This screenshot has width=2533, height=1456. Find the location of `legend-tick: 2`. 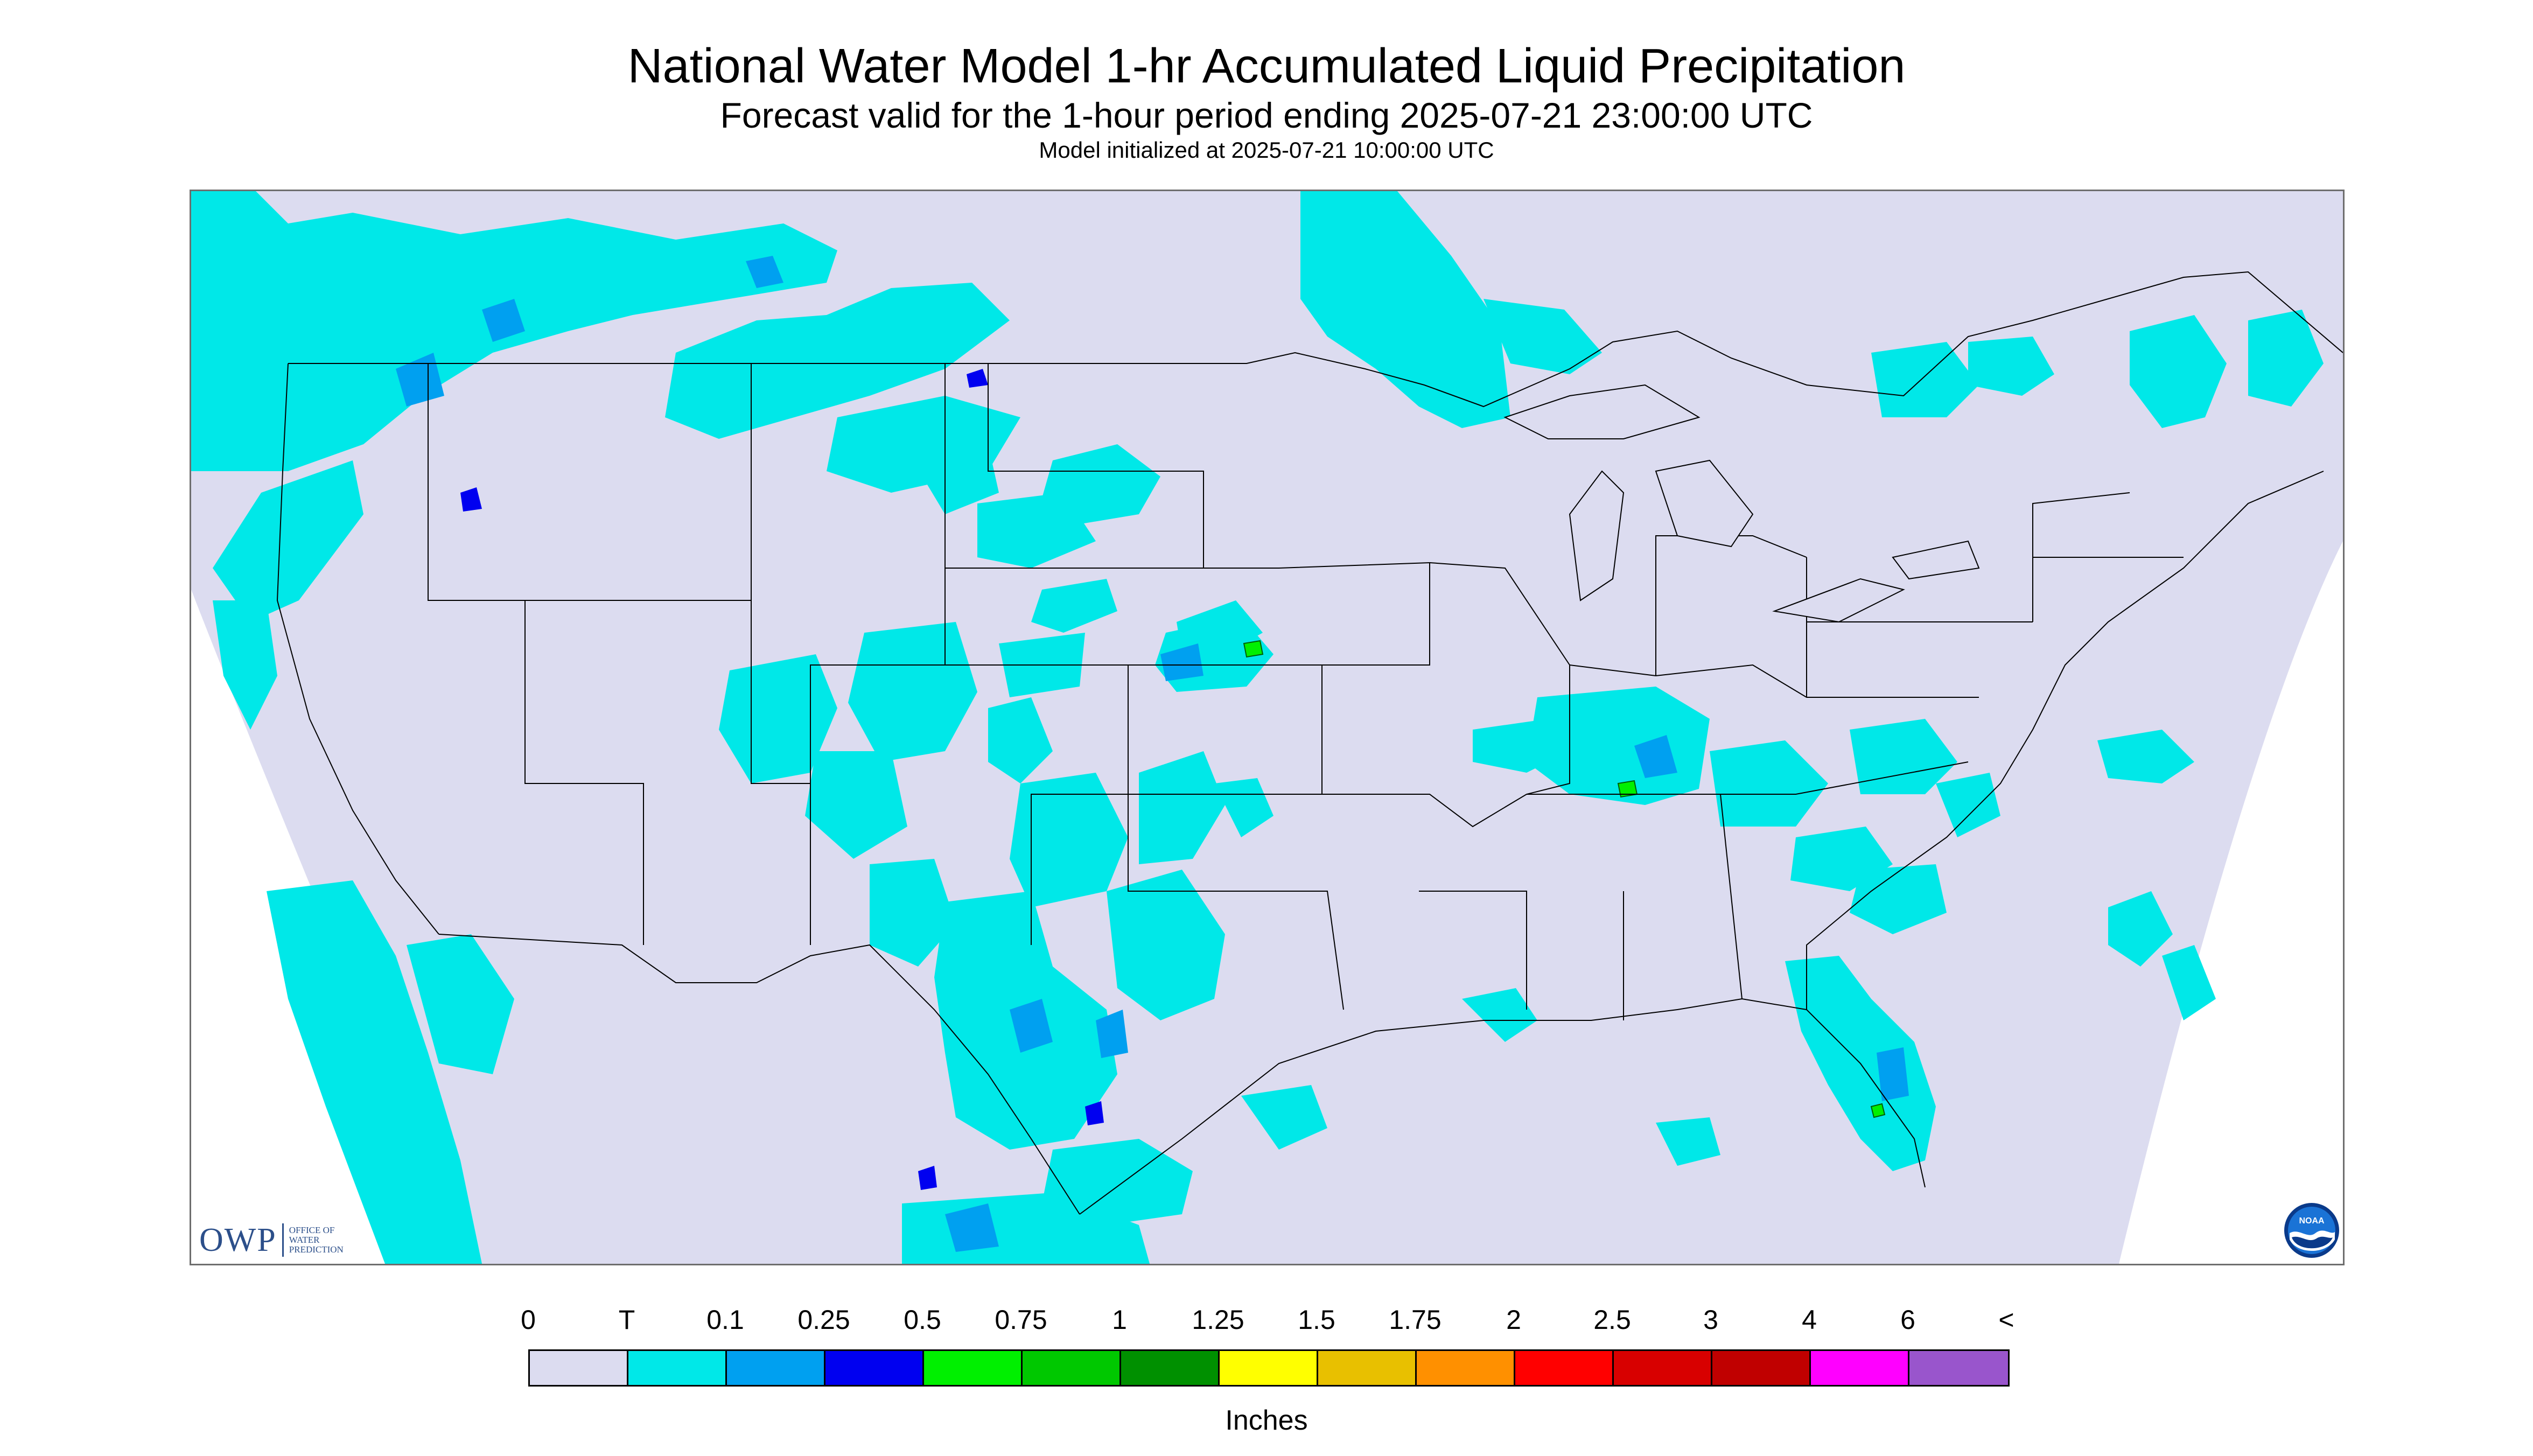

legend-tick: 2 is located at coordinates (1514, 1320).